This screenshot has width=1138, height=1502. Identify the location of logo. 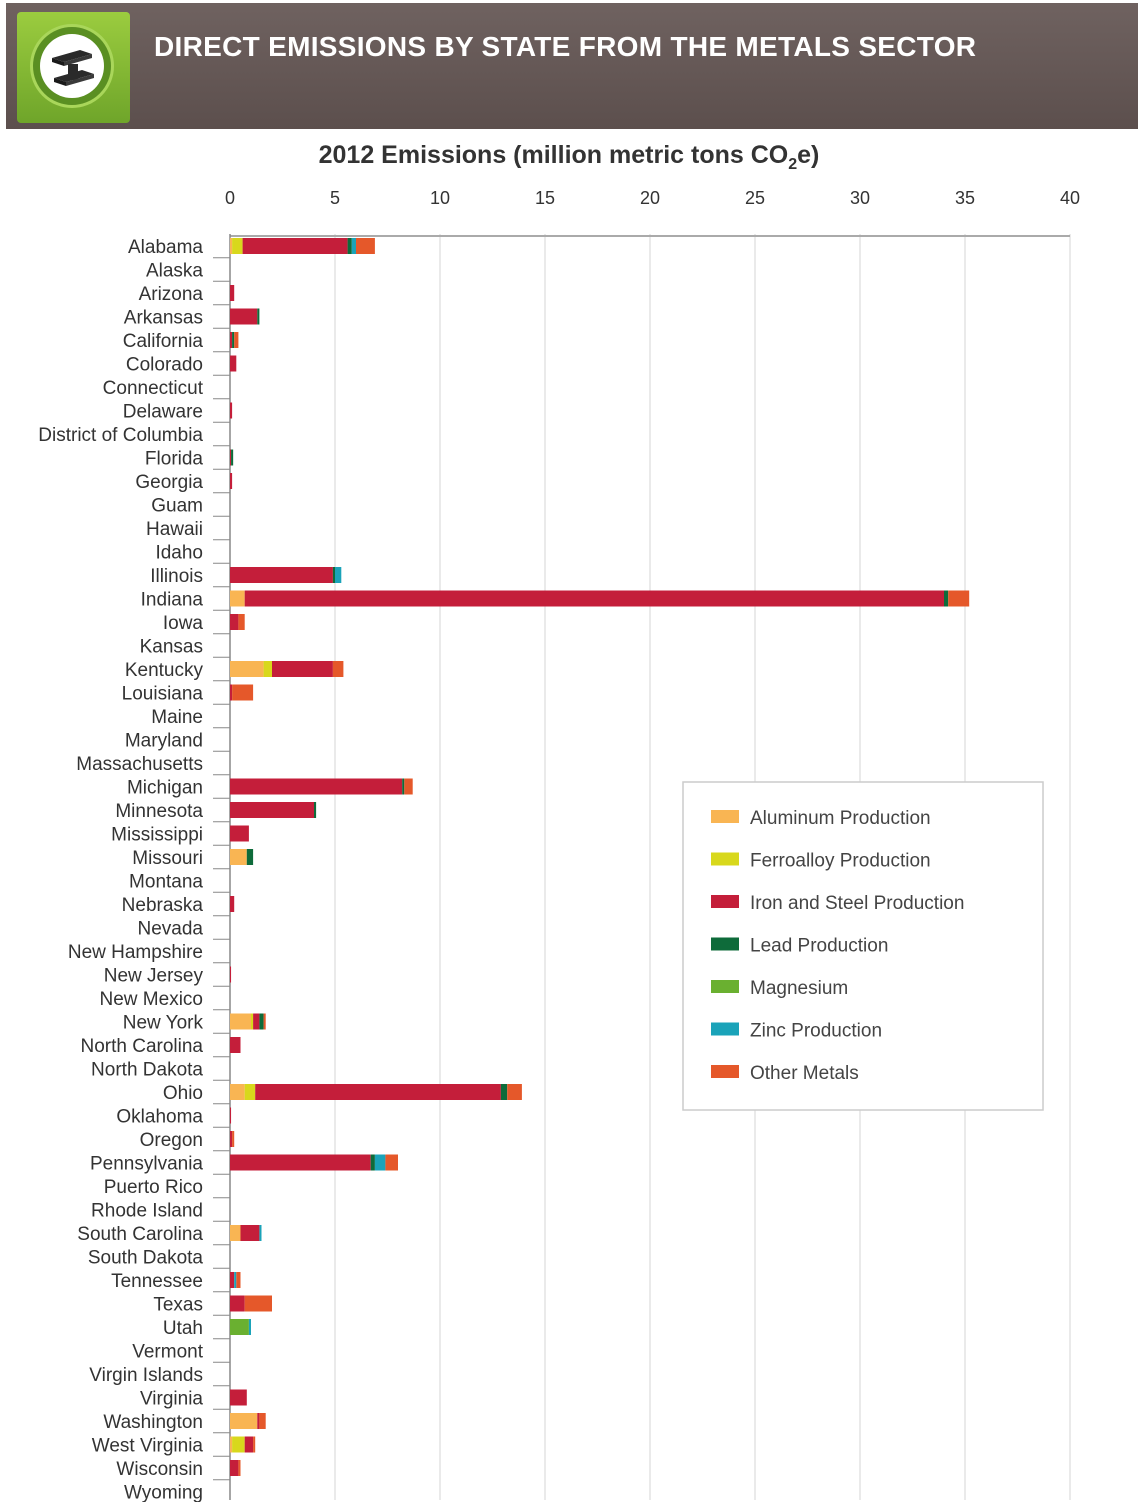
(73, 67).